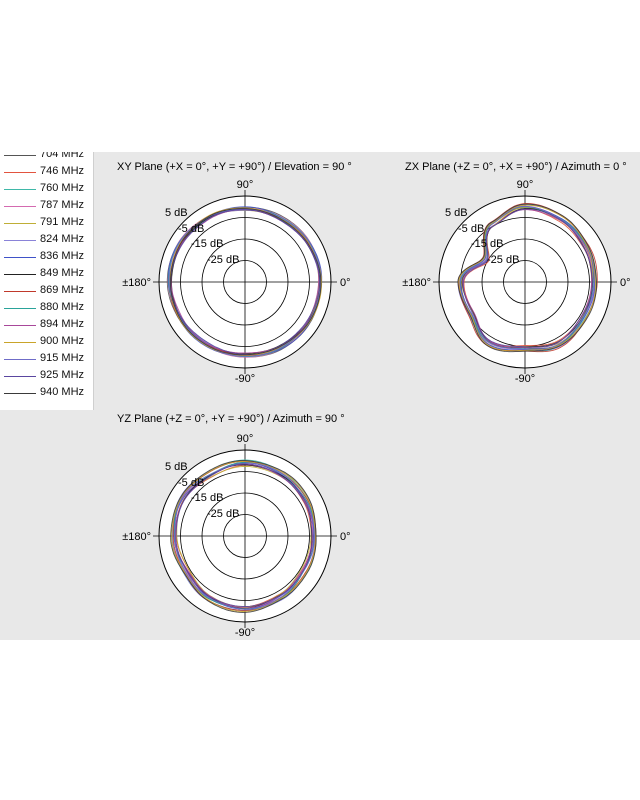 The height and width of the screenshot is (800, 640). What do you see at coordinates (62, 307) in the screenshot?
I see `legend-label: 880 MHz` at bounding box center [62, 307].